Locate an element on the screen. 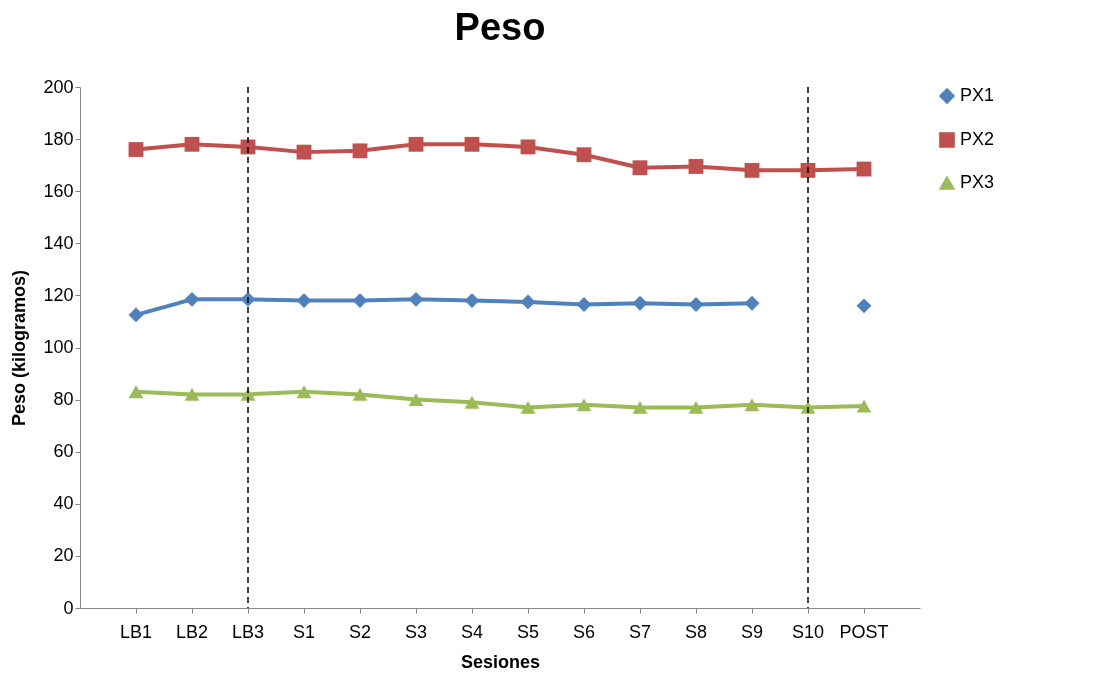 This screenshot has height=696, width=1098. y-tick-label: 200 is located at coordinates (58, 86).